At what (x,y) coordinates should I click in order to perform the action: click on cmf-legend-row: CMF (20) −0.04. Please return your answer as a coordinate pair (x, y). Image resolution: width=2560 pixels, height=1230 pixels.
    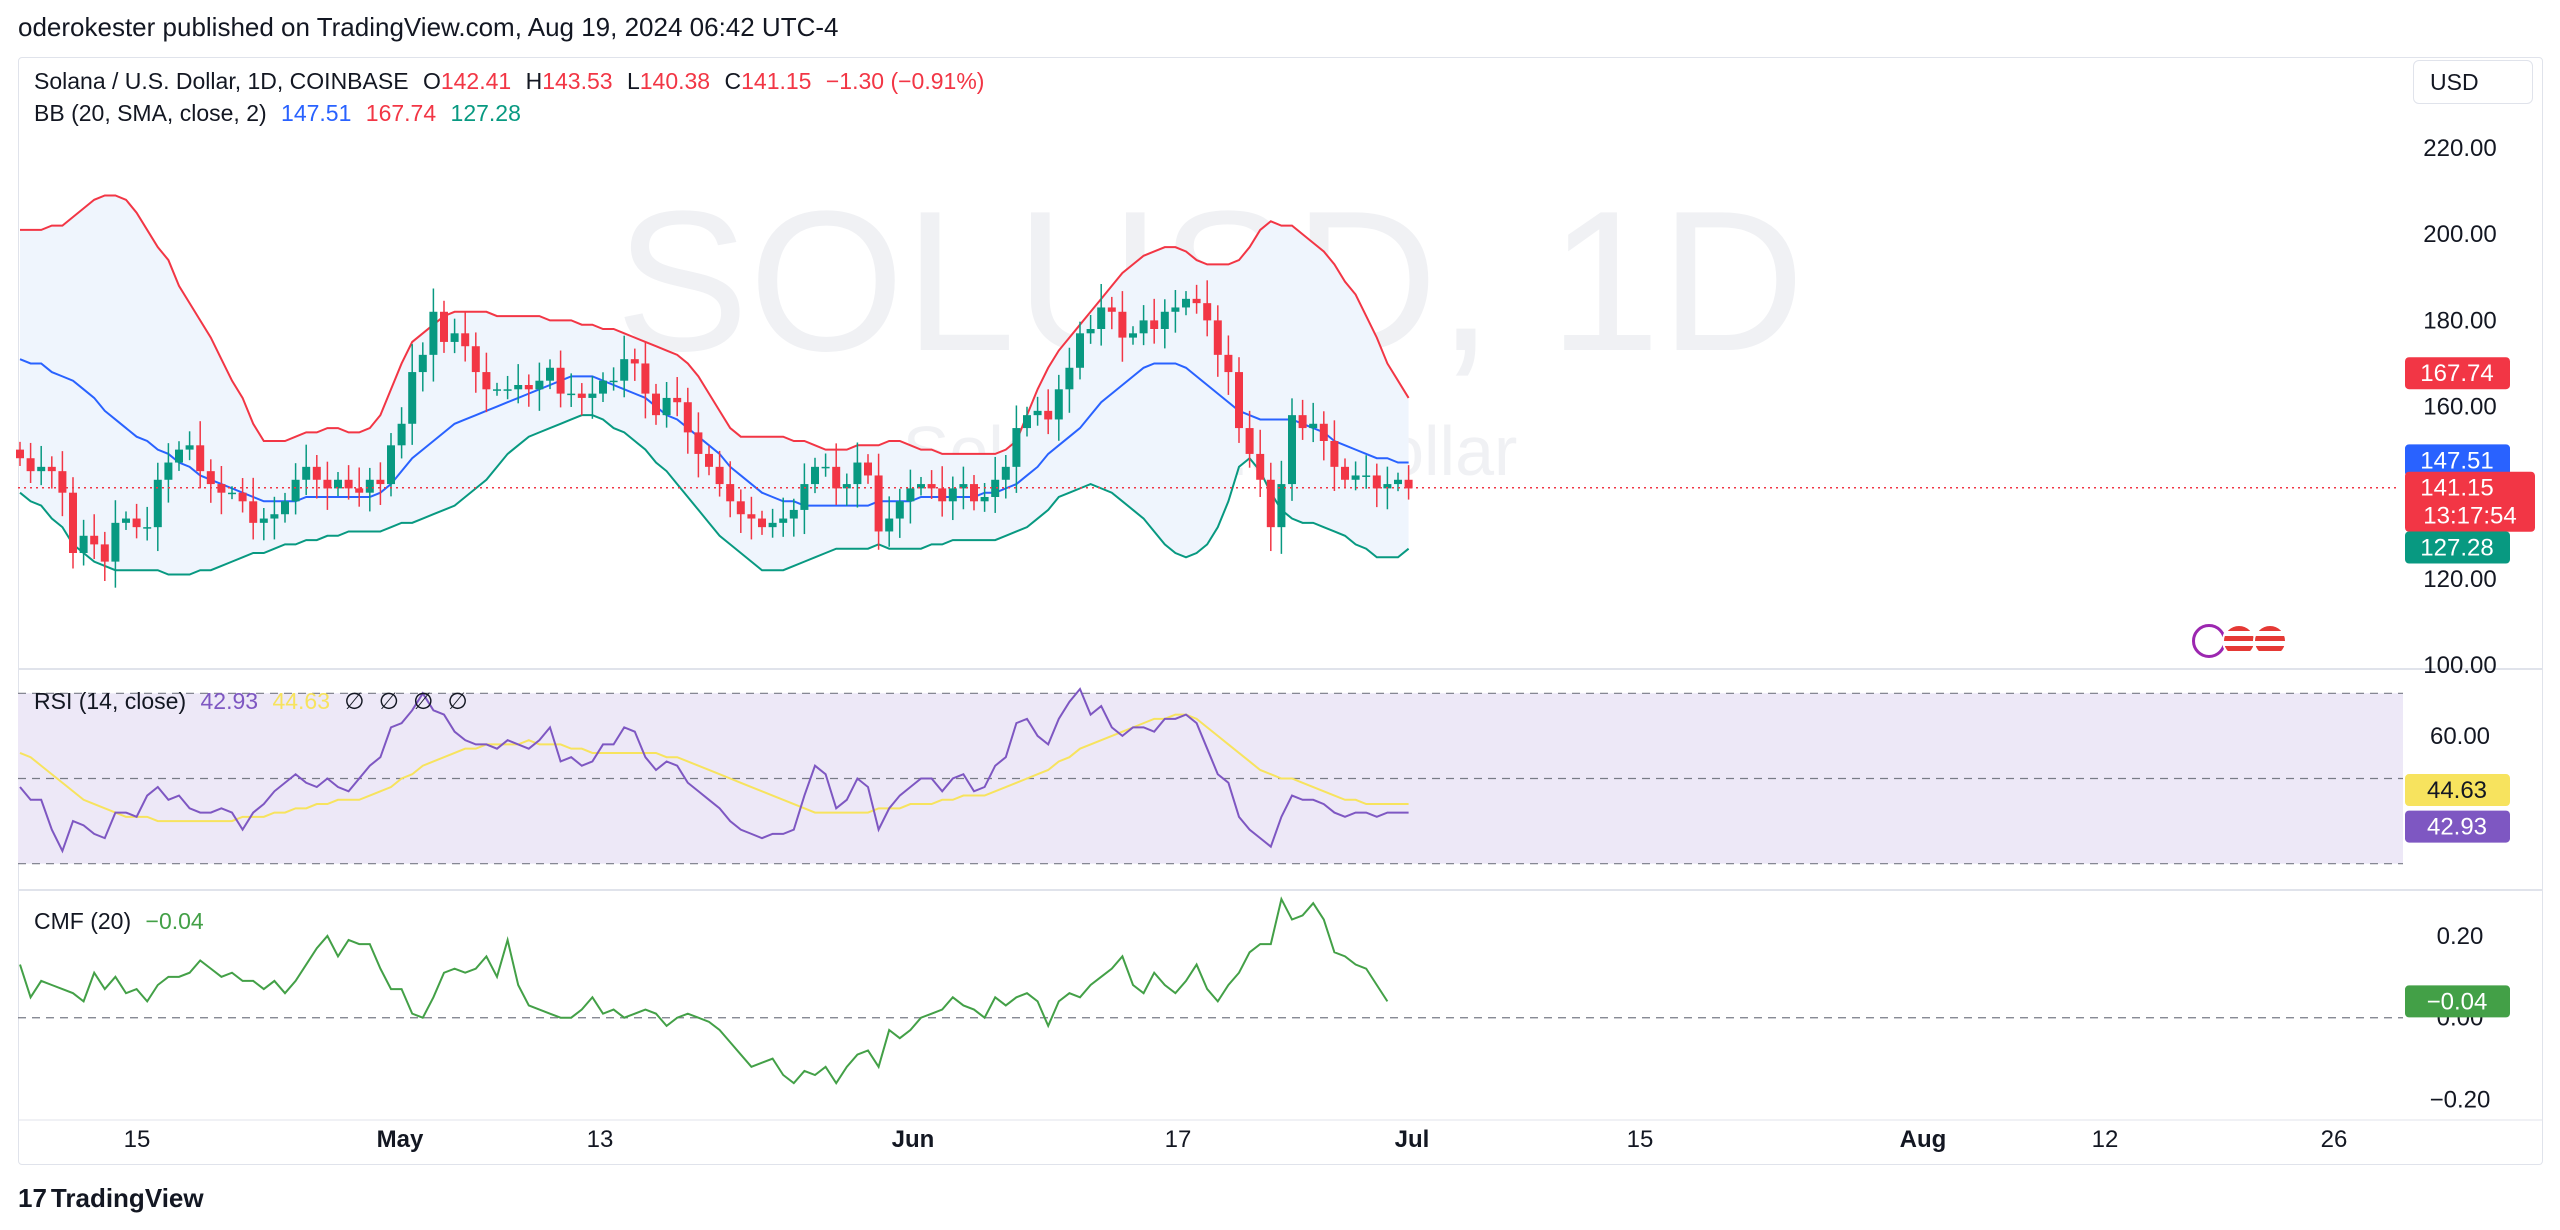
    Looking at the image, I should click on (123, 921).